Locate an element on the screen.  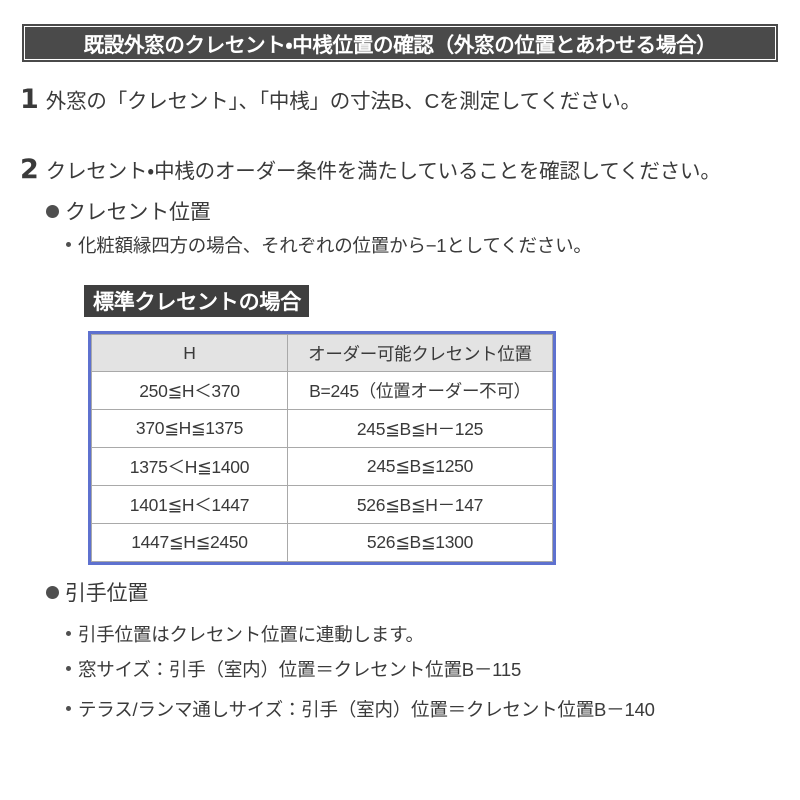
cell-h-range: 1375＜H≦1400 is located at coordinates (189, 466).